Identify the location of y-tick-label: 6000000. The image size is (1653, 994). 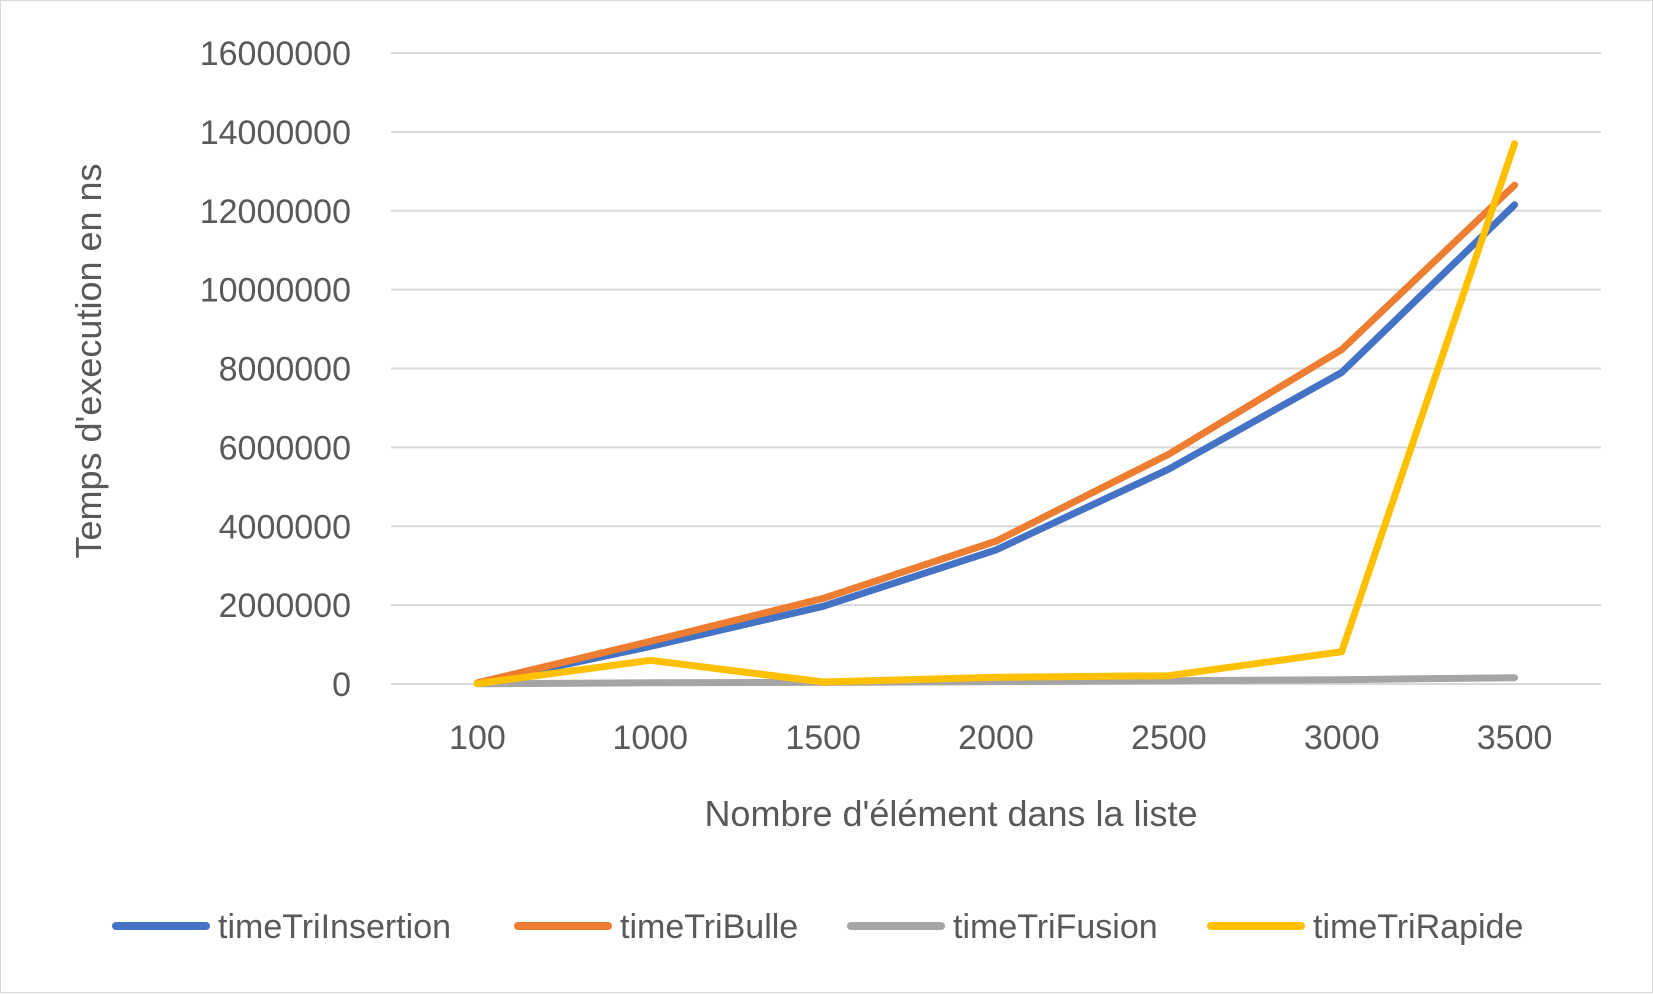
(285, 448).